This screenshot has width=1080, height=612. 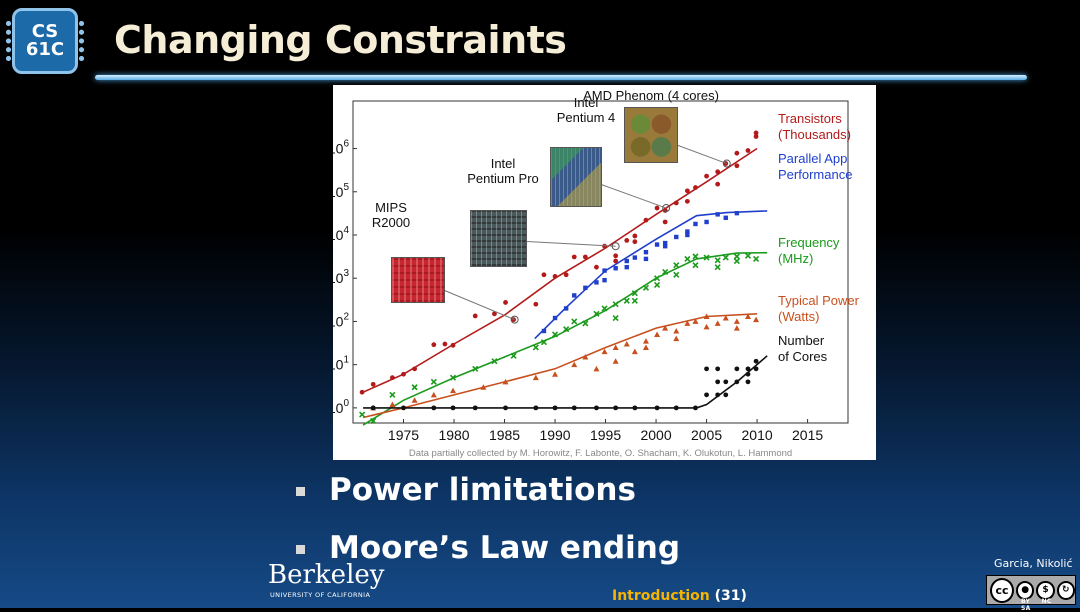 I want to click on y-tick-exponent: 1, so click(x=346, y=360).